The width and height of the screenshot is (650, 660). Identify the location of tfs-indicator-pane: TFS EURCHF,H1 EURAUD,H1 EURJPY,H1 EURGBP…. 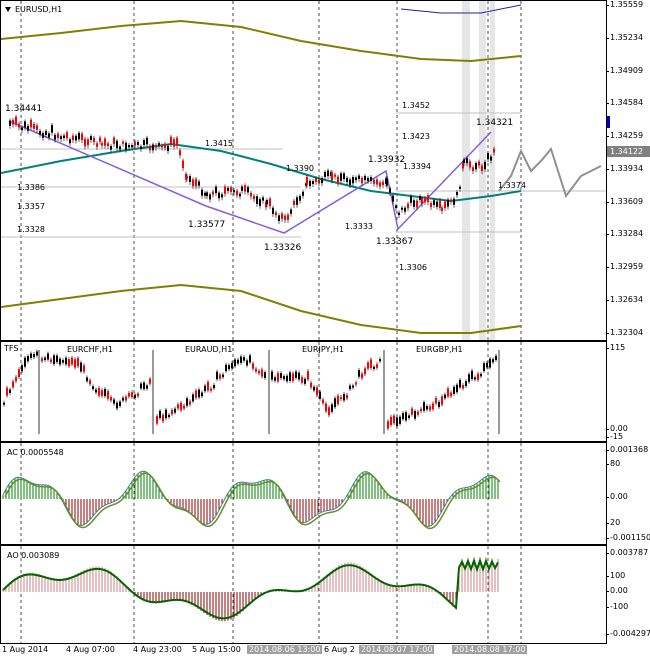
(303, 391).